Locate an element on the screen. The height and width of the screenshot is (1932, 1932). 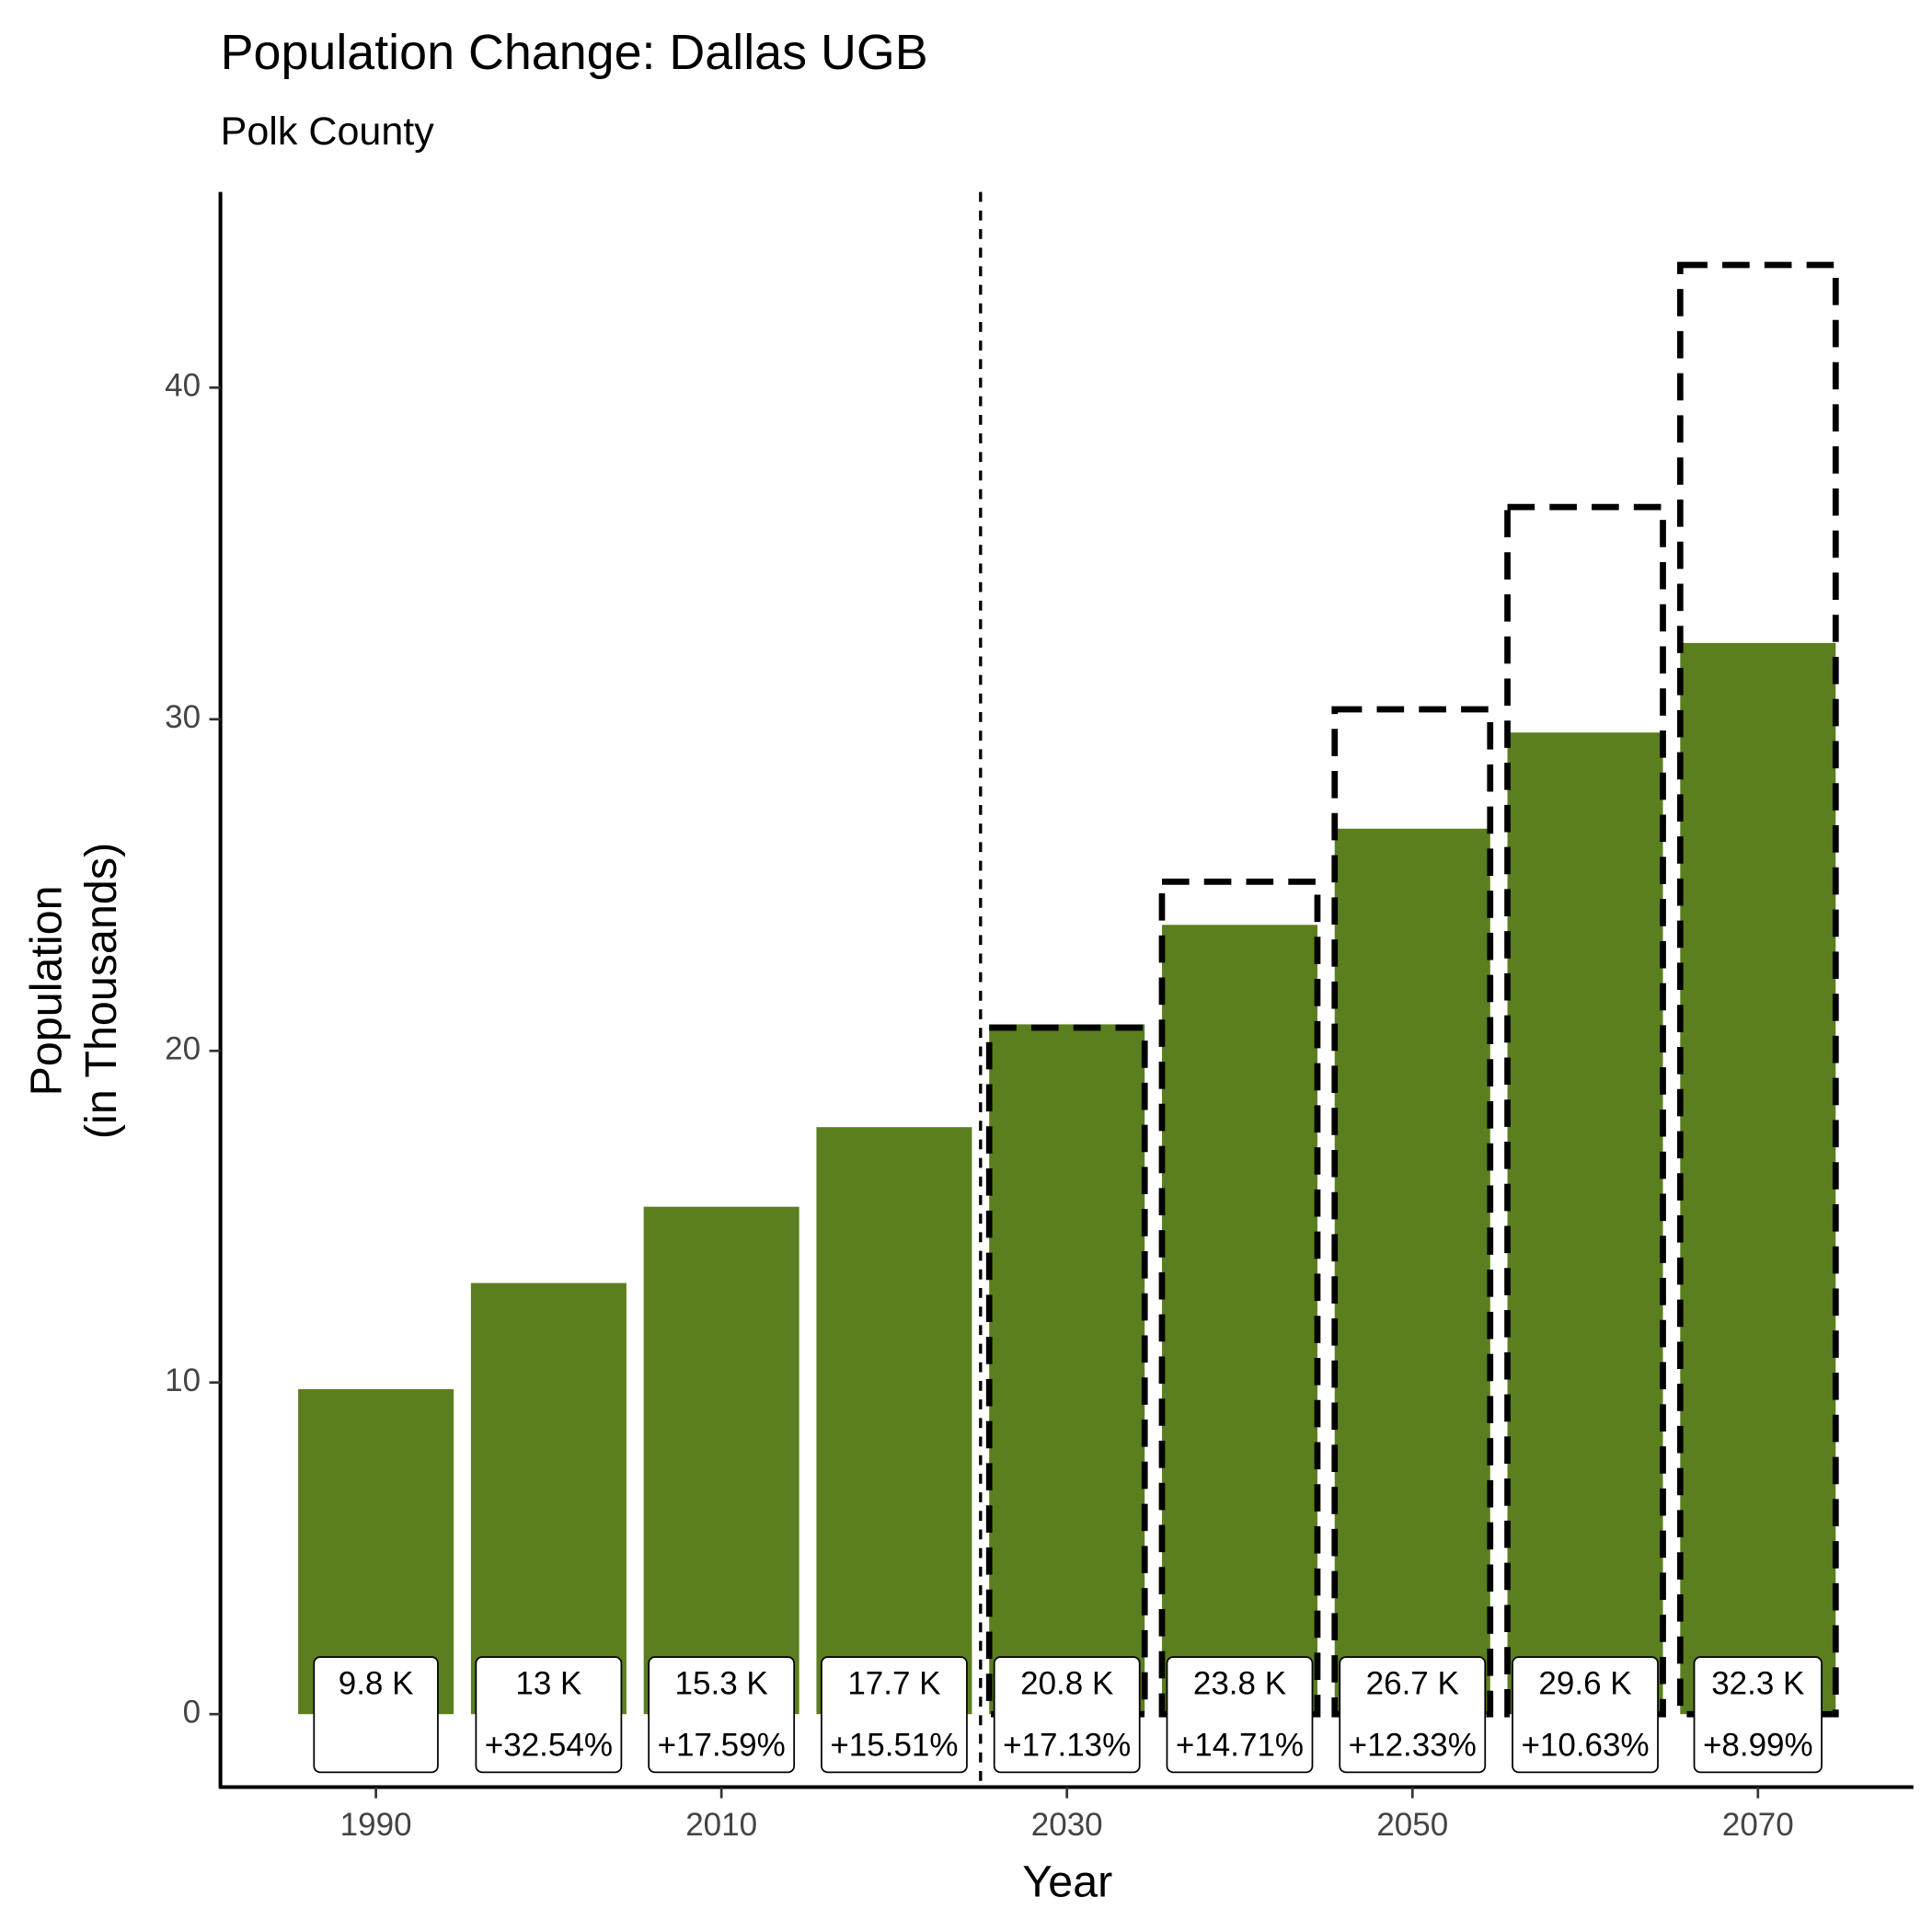
change-label: +10.63% is located at coordinates (1585, 1746).